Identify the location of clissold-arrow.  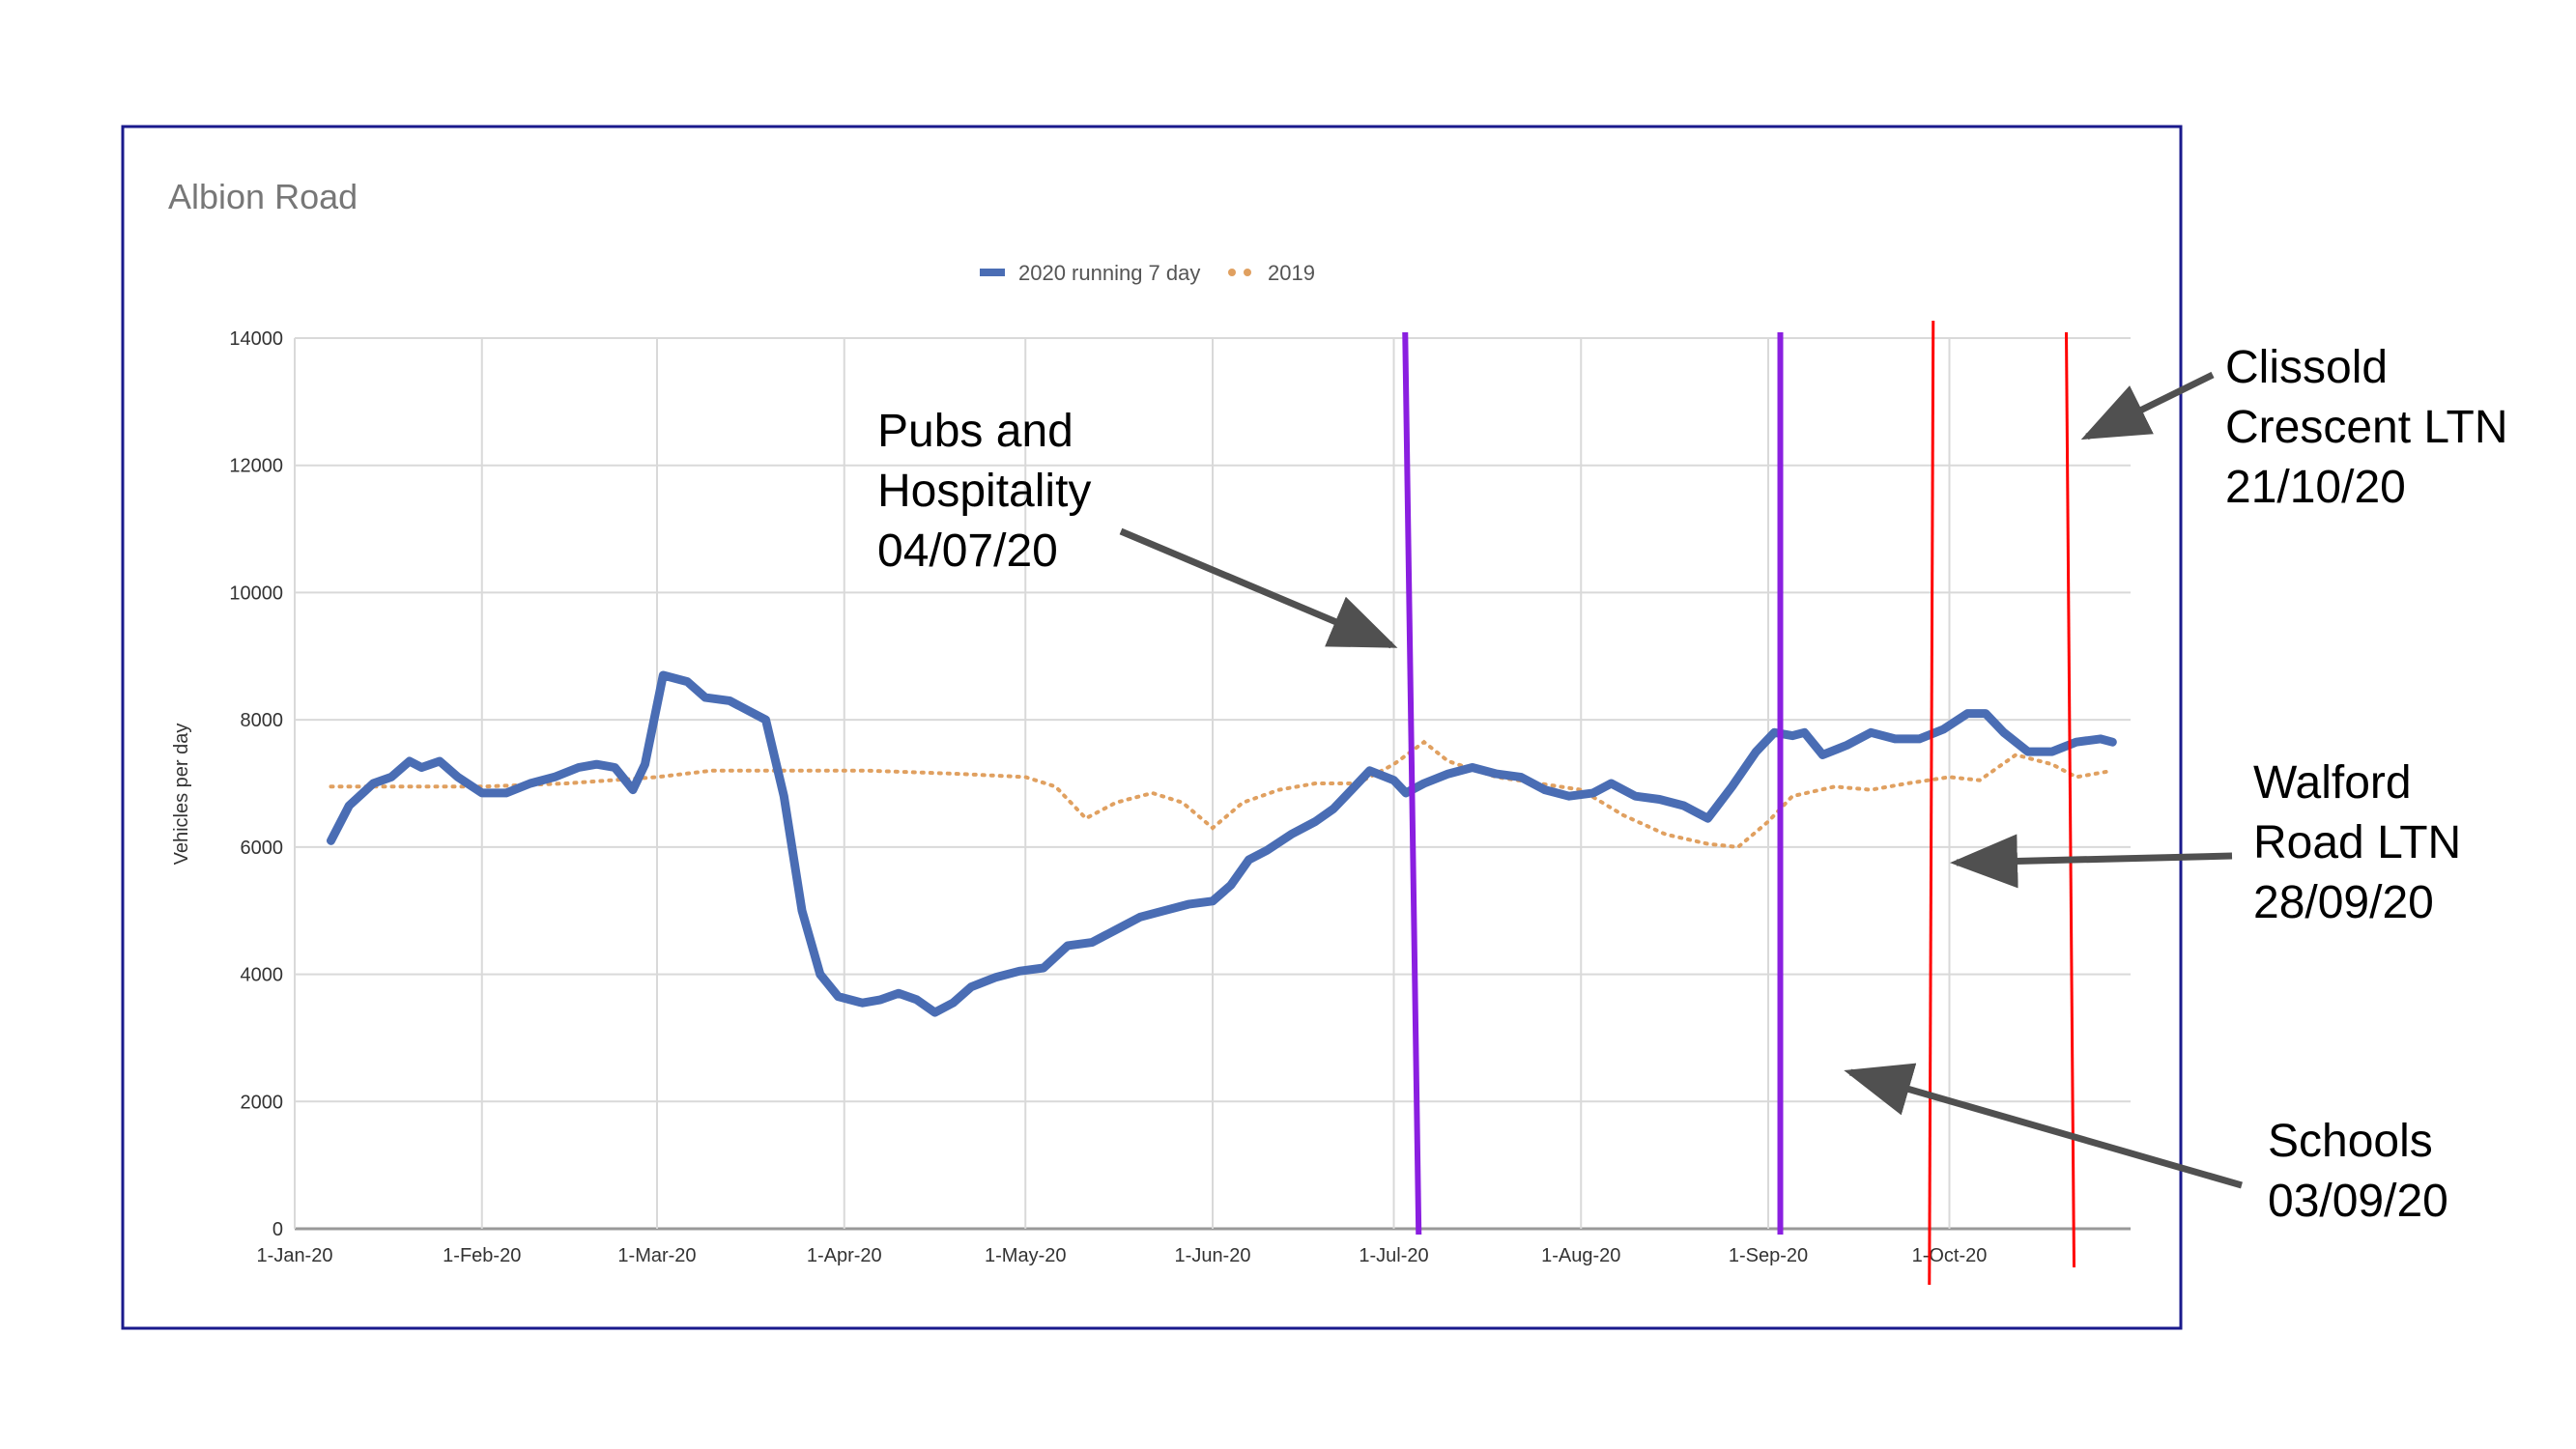
(2148, 405).